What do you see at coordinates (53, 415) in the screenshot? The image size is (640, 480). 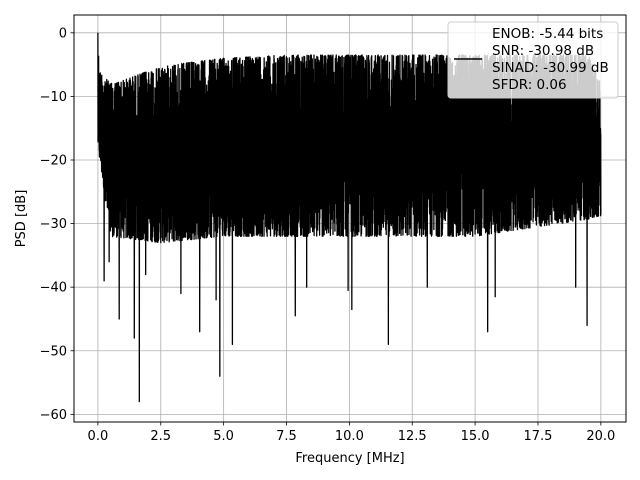 I see `y-tick-label: −60` at bounding box center [53, 415].